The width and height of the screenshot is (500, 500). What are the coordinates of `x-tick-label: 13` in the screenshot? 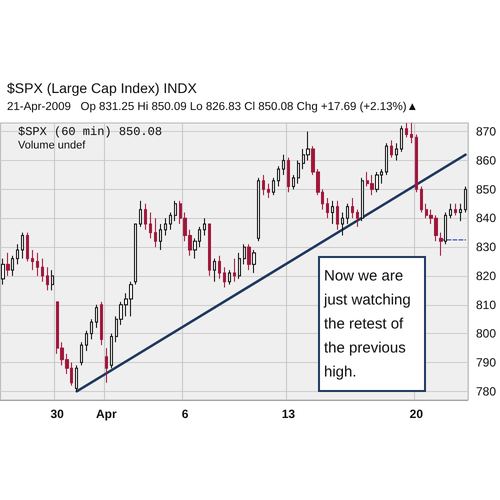 It's located at (289, 414).